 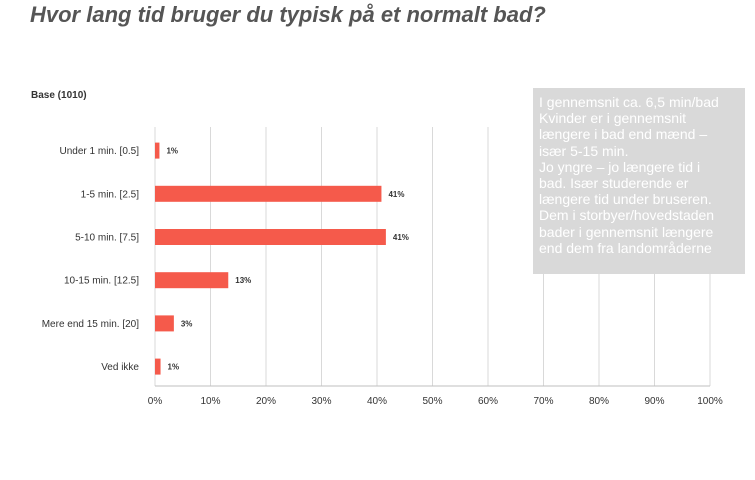 I want to click on note-line: bader i gennemsnit længere, so click(x=626, y=231).